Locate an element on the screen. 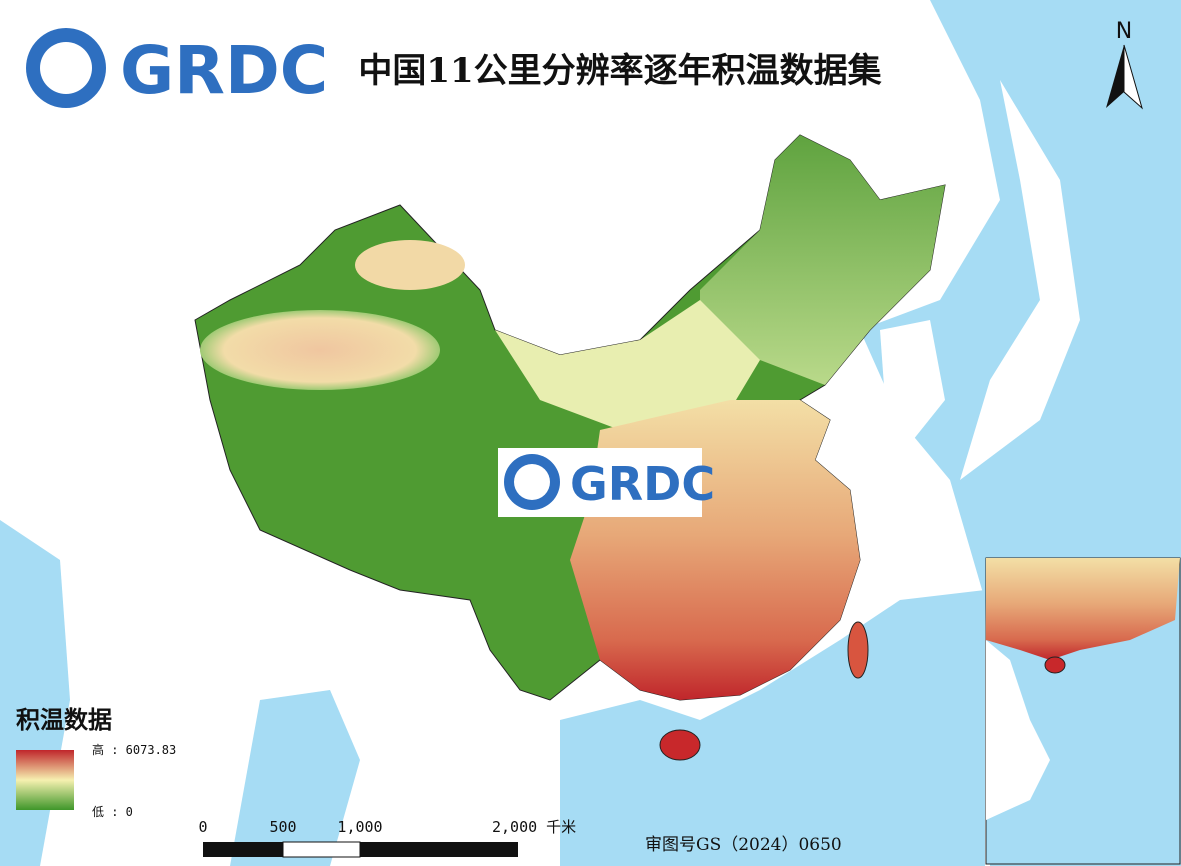 The height and width of the screenshot is (866, 1181). bay-of-bengal is located at coordinates (295, 778).